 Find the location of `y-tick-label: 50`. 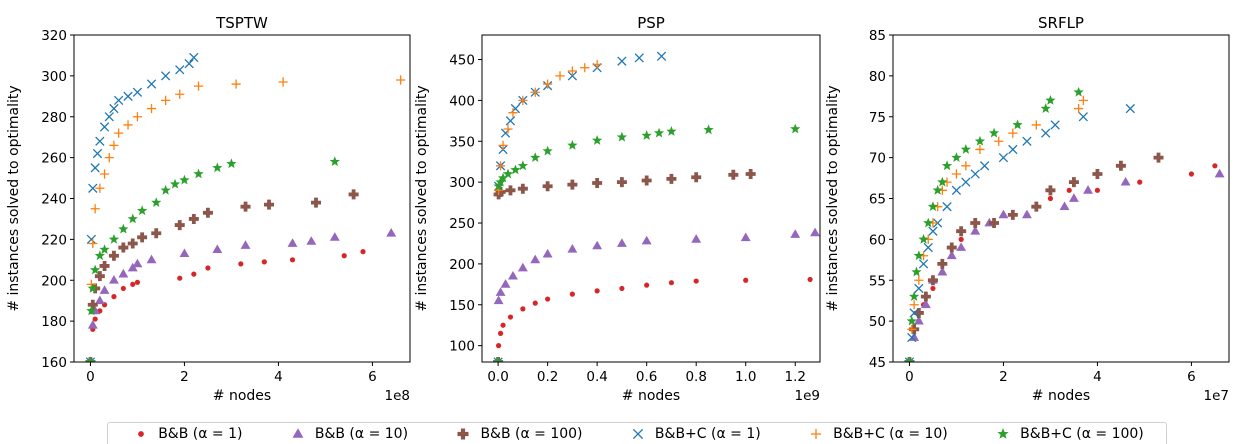

y-tick-label: 50 is located at coordinates (877, 322).